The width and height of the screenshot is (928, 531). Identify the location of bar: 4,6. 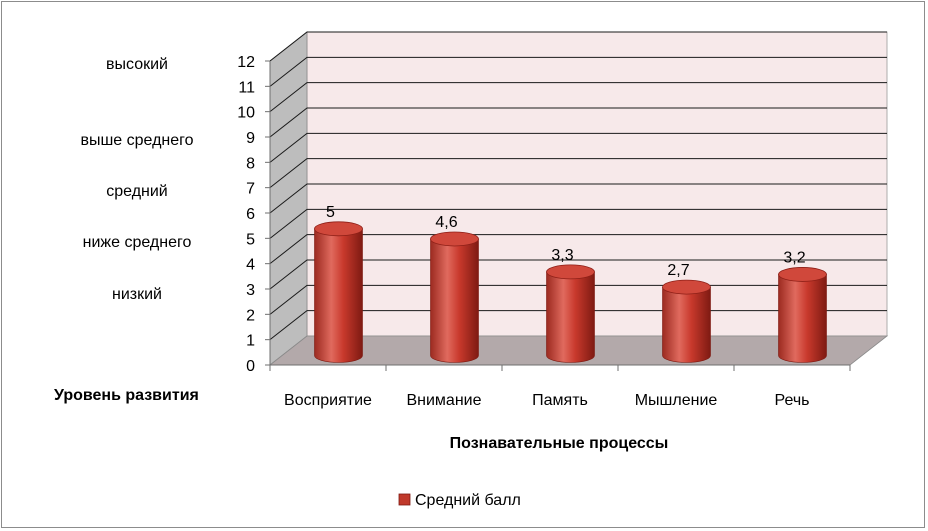
(454, 288).